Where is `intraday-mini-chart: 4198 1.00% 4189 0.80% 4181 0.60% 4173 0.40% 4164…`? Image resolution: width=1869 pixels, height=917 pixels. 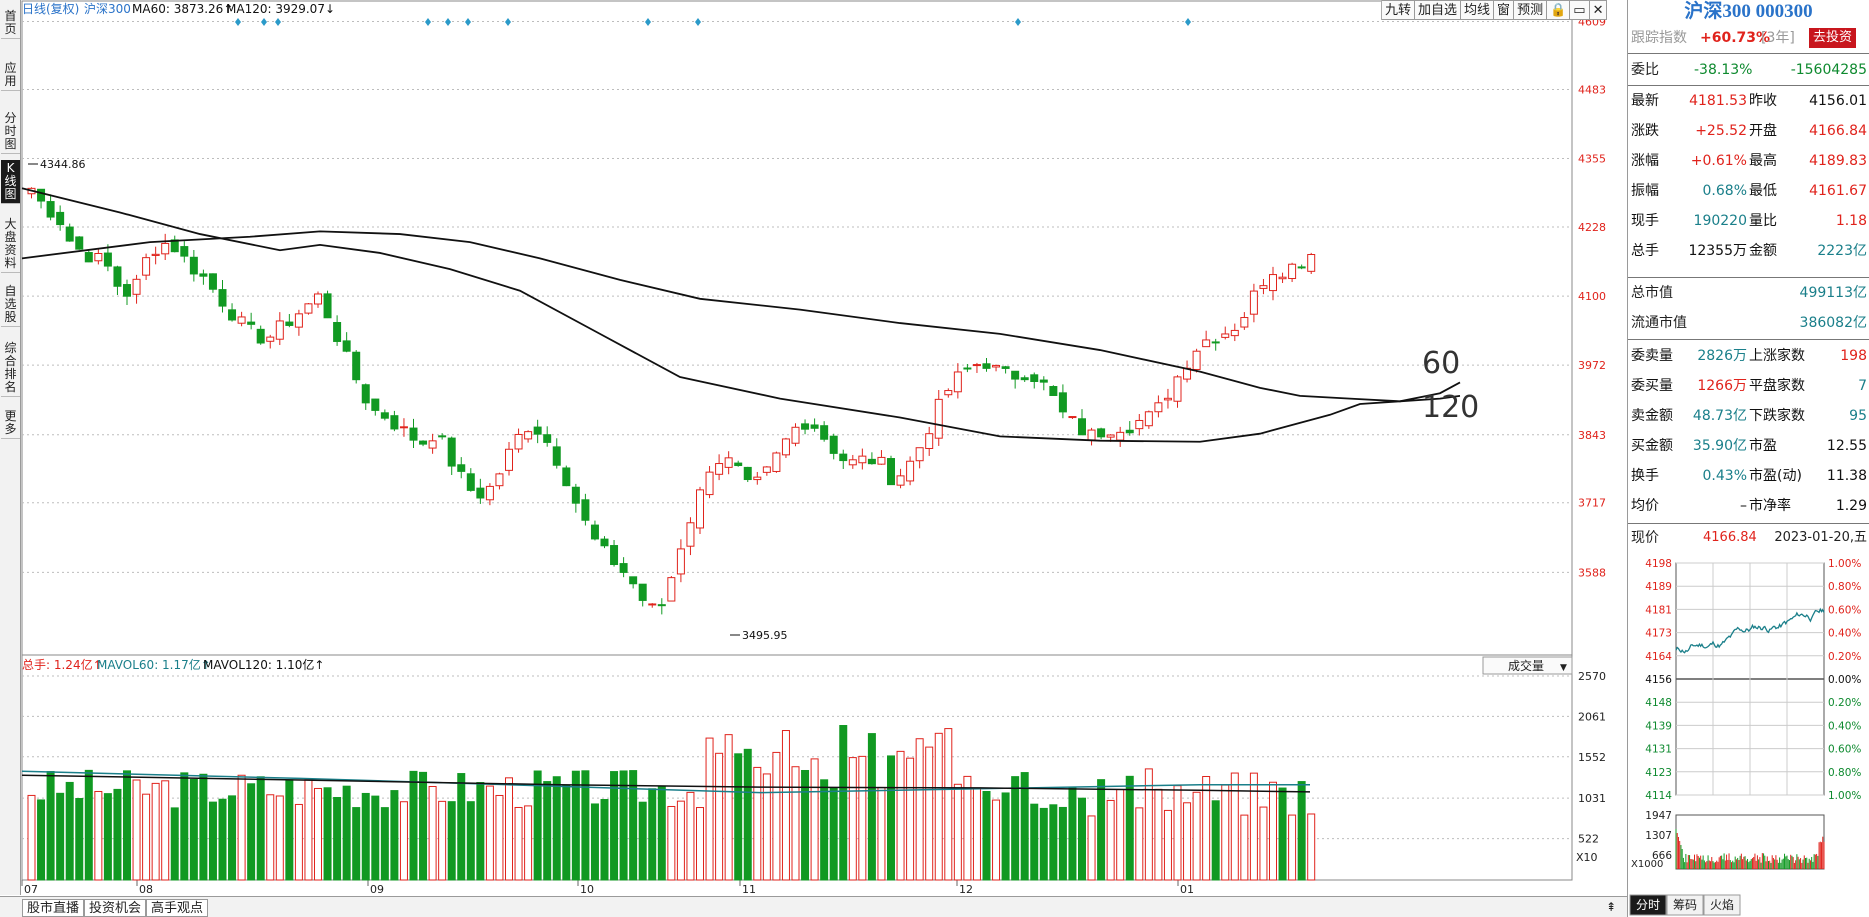
intraday-mini-chart: 4198 1.00% 4189 0.80% 4181 0.60% 4173 0.40% 4164… is located at coordinates (1748, 734).